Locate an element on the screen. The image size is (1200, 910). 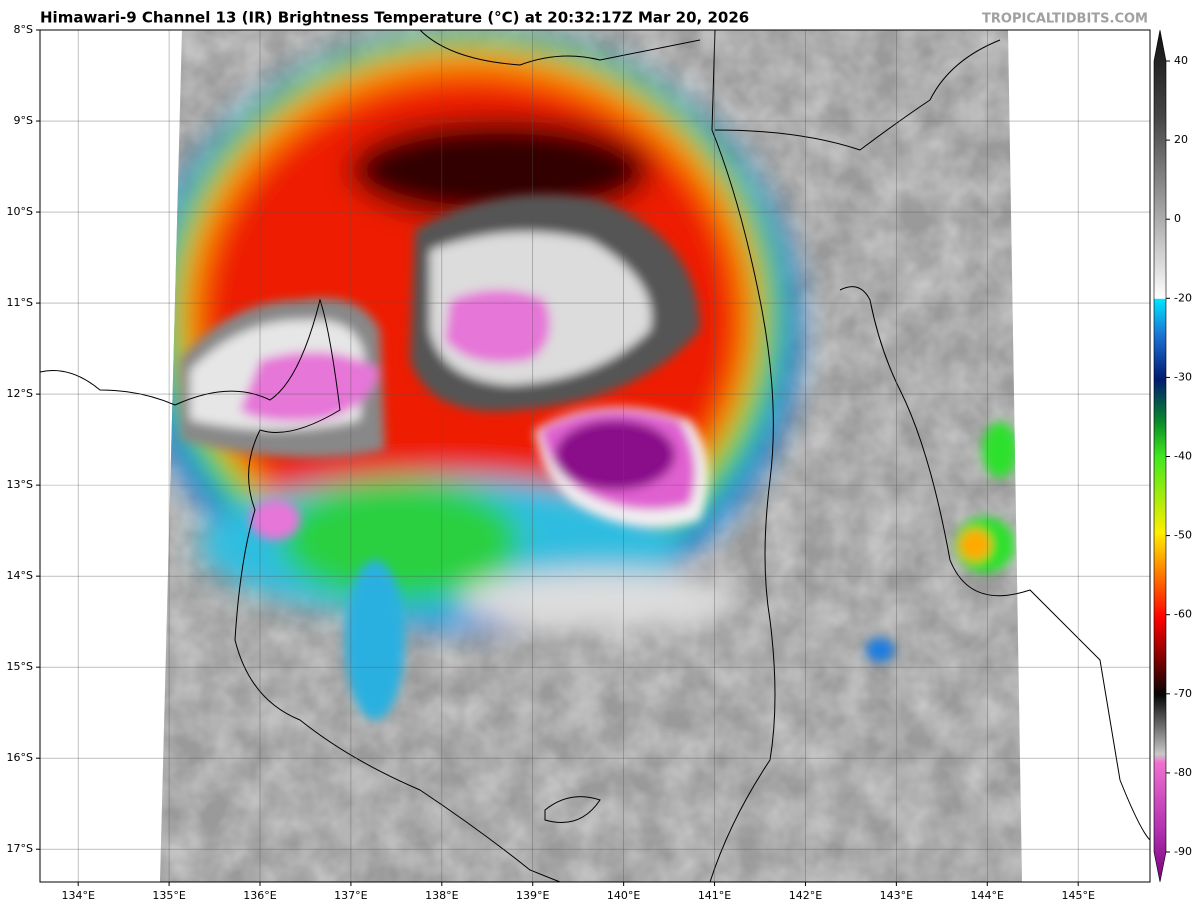
y-tick-label: 15°S is located at coordinates (20, 666).